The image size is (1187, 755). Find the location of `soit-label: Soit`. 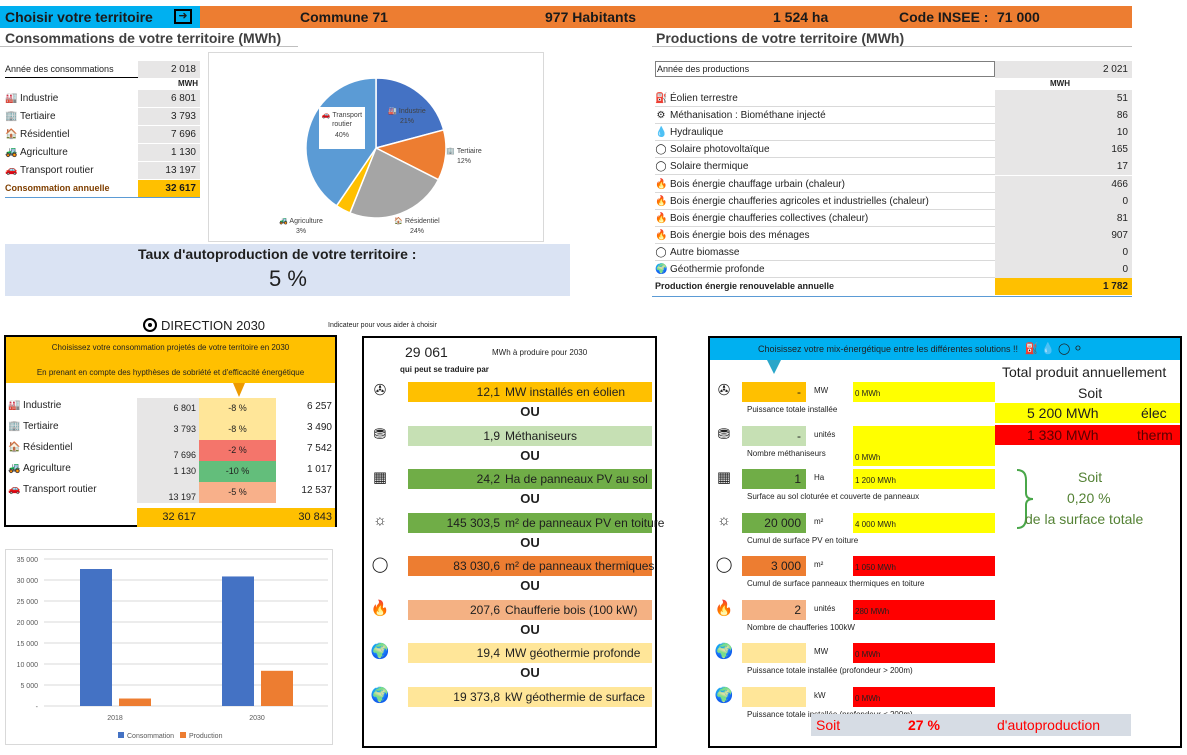

soit-label: Soit is located at coordinates (1090, 393).